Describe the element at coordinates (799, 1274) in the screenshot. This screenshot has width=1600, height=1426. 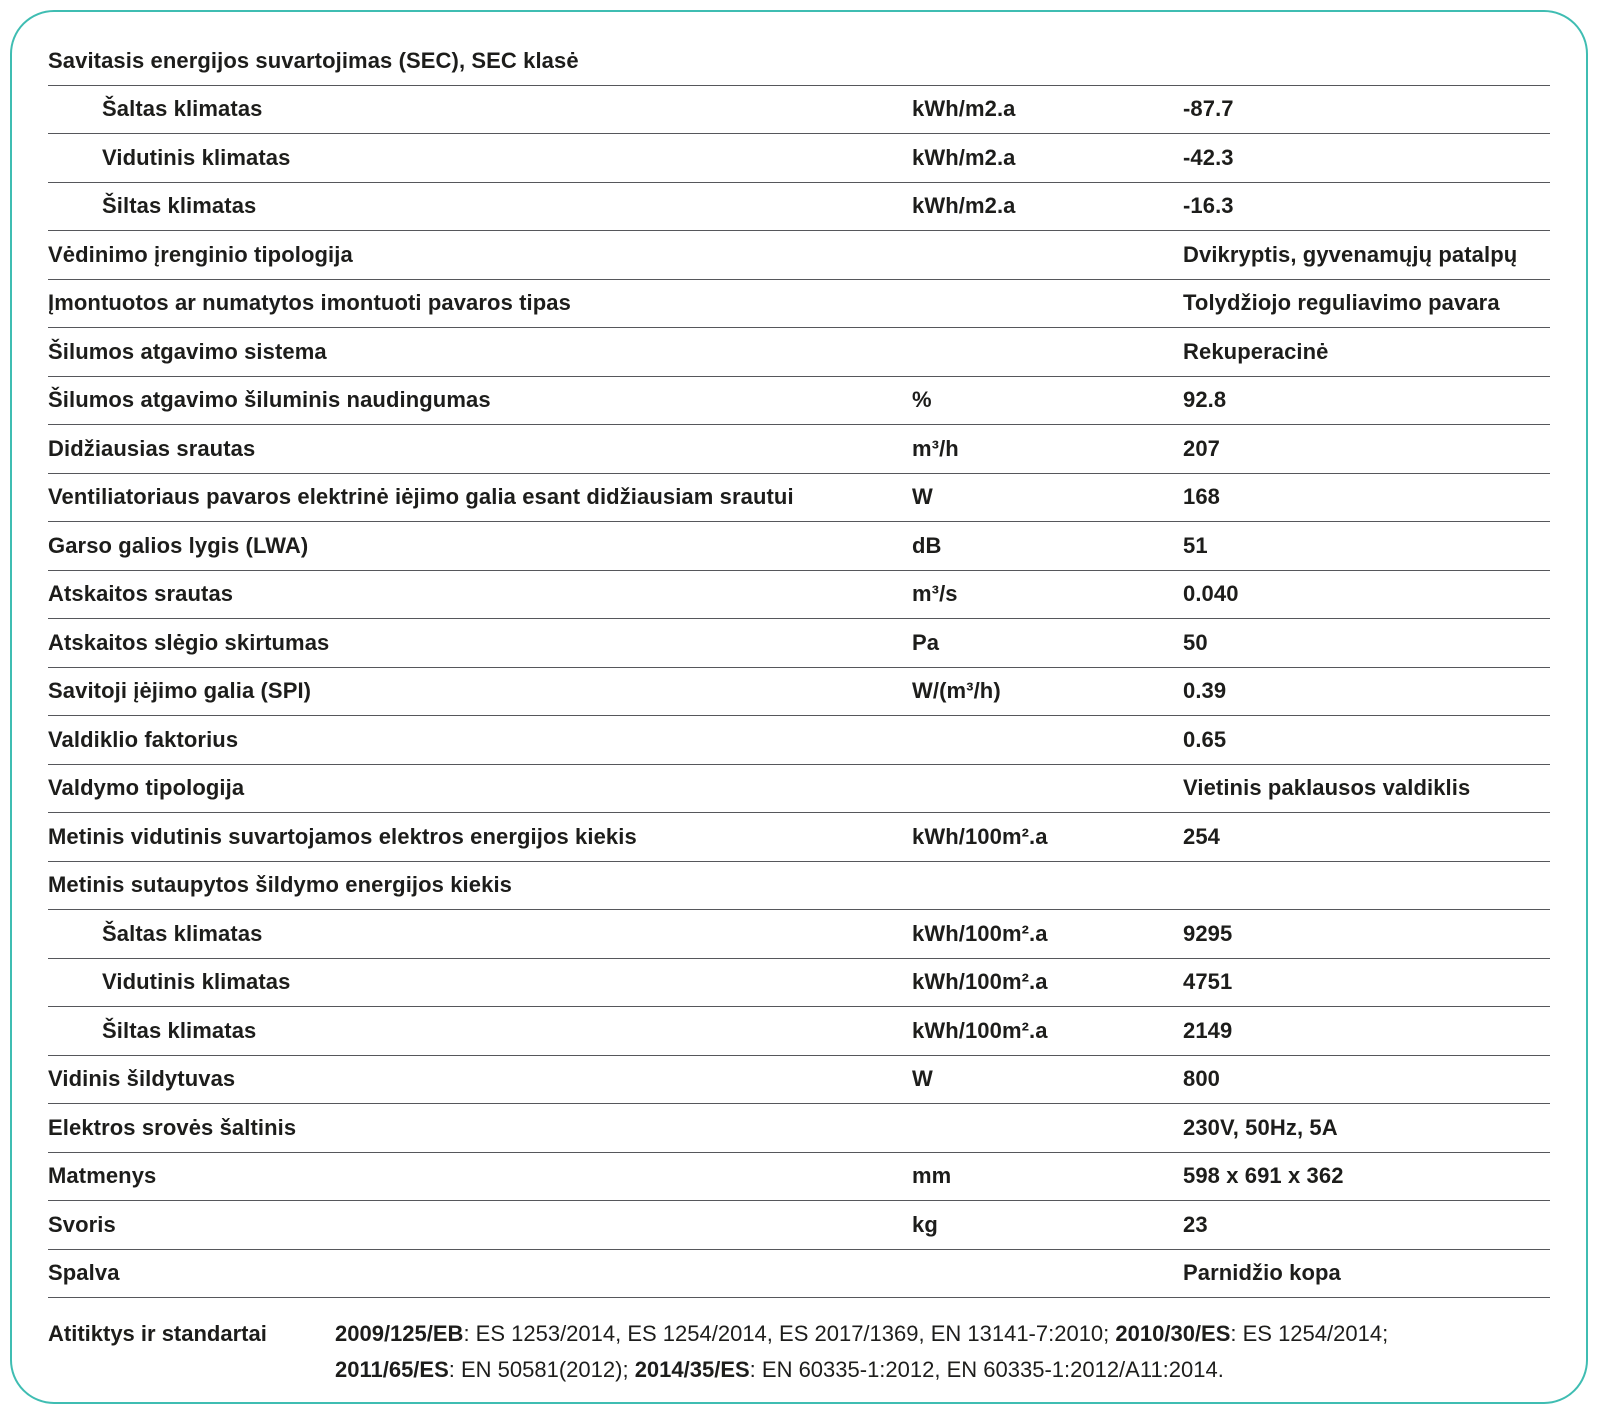
I see `table-row: Spalva Parnidžio kopa` at that location.